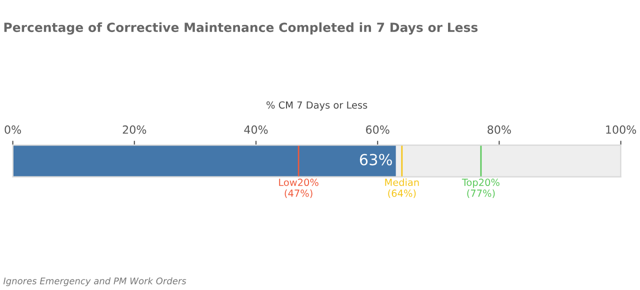  Describe the element at coordinates (621, 129) in the screenshot. I see `x-tick-label: 100%` at that location.